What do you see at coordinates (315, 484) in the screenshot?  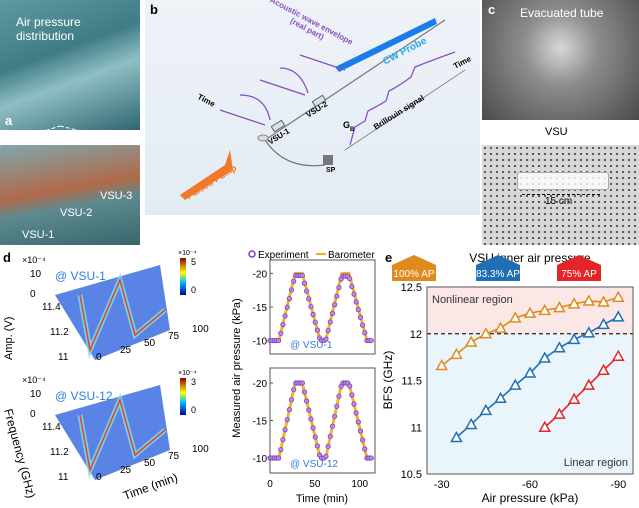 I see `x-tick-label: 50` at bounding box center [315, 484].